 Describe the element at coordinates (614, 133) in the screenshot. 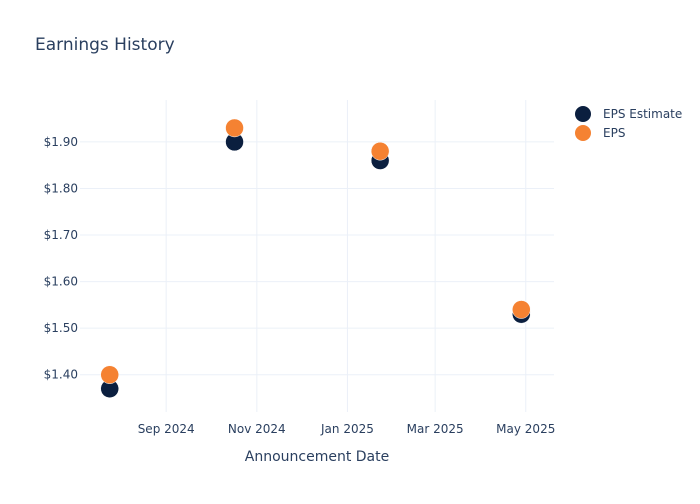

I see `legend-label-eps: EPS` at that location.